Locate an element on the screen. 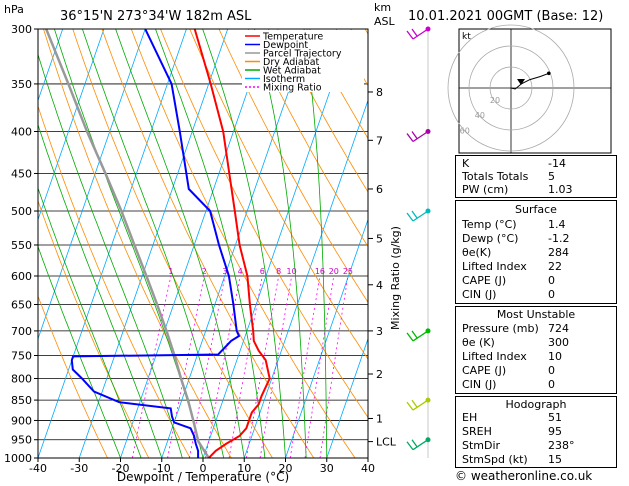  hodograph-trace-end is located at coordinates (549, 73).